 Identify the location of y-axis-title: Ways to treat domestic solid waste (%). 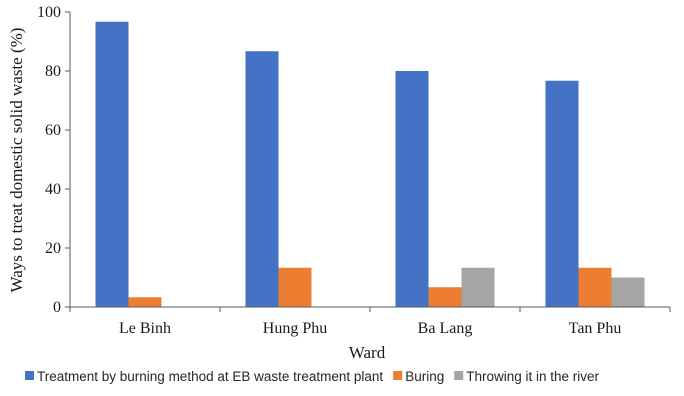
(16, 160).